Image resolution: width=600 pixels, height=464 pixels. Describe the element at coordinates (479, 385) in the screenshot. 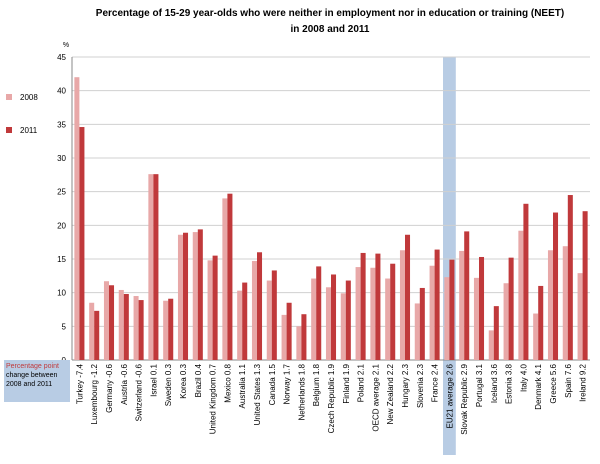

I see `x-tick-label: Portugal 3.1` at that location.